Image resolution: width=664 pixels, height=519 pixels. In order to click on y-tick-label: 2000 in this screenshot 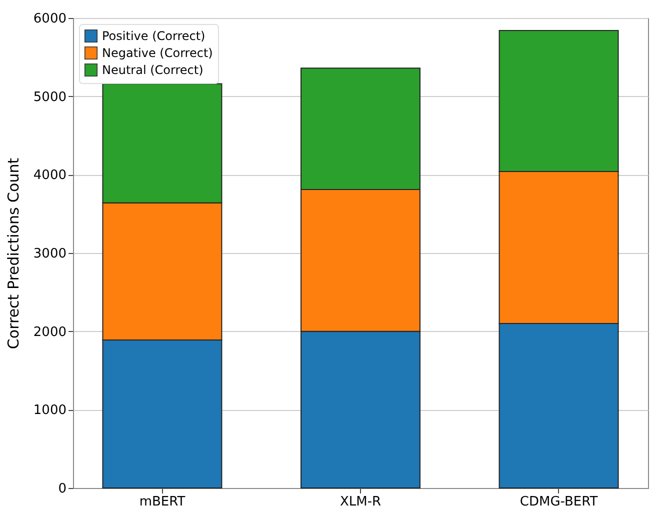, I will do `click(49, 332)`.